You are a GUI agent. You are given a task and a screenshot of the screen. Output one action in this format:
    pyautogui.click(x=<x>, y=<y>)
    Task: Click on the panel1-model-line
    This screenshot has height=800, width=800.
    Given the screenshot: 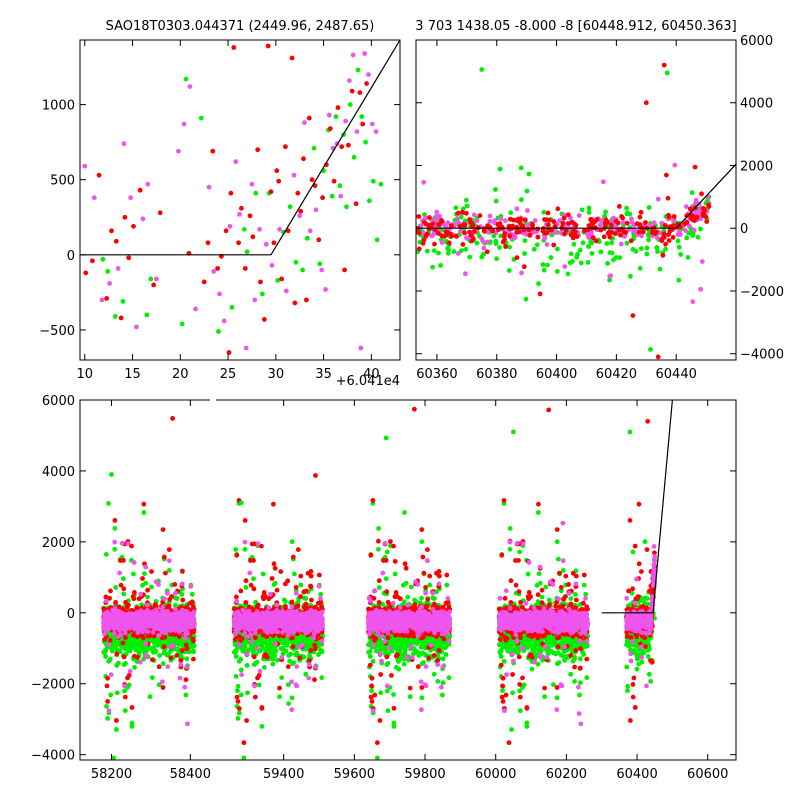 What is the action you would take?
    pyautogui.click(x=240, y=148)
    